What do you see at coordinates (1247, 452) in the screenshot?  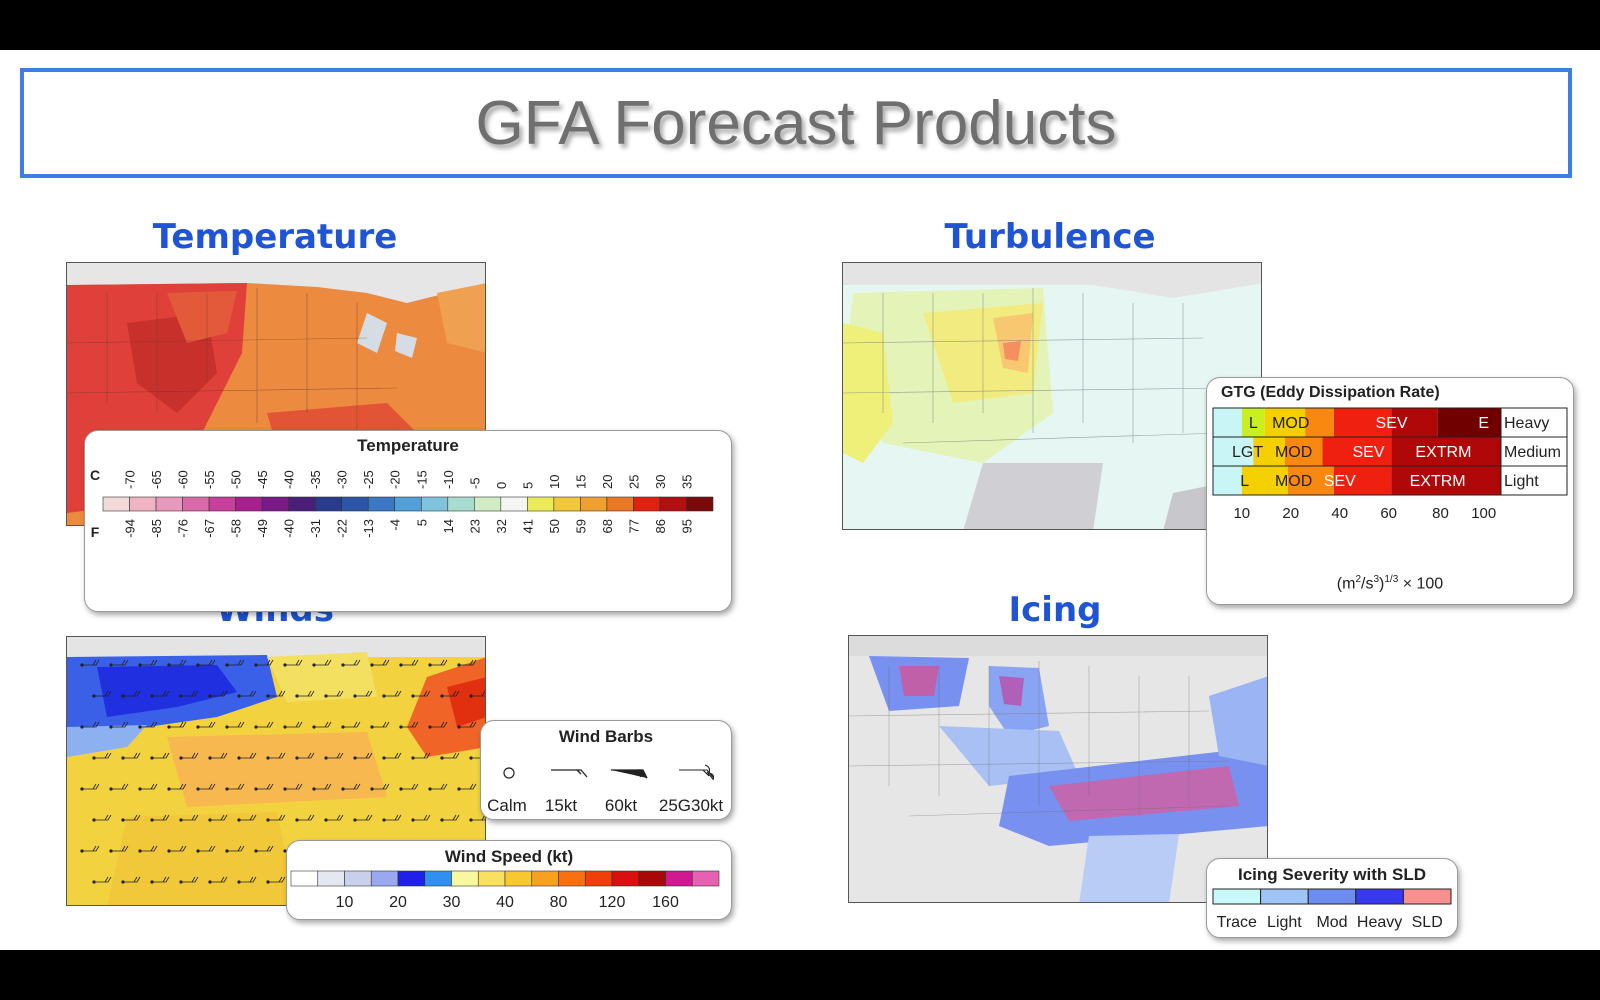 I see `turbulence-cell-label: LGT` at bounding box center [1247, 452].